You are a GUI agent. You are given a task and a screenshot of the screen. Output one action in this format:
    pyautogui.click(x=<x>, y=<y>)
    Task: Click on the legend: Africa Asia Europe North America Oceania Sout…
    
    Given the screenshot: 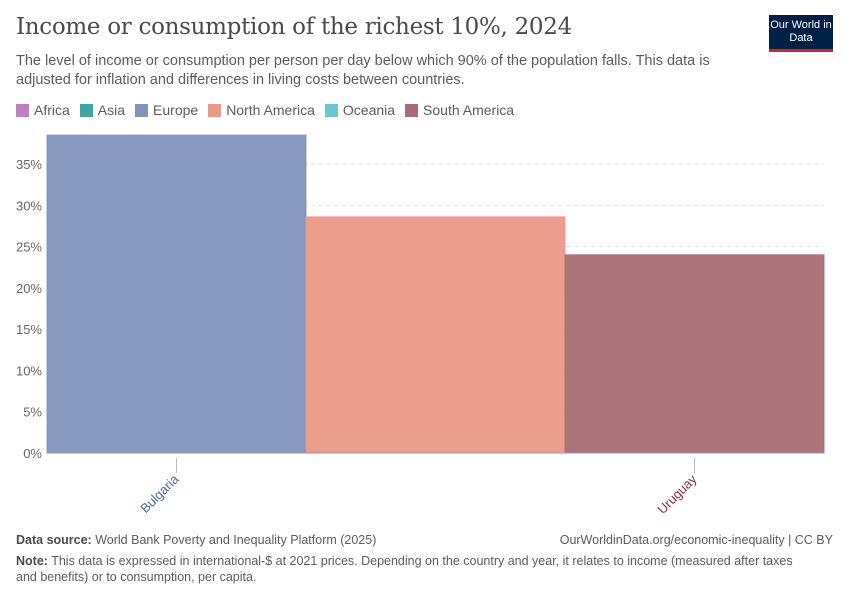 What is the action you would take?
    pyautogui.click(x=270, y=110)
    